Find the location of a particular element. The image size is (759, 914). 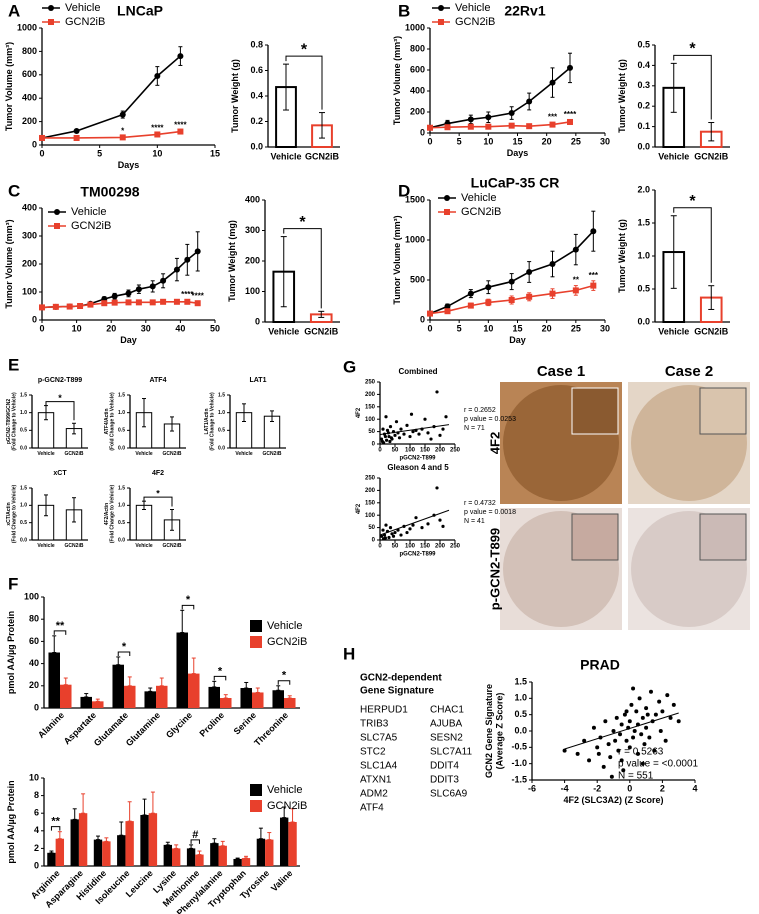

y-axis-label: Tumor Volume (mm³) is located at coordinates (9, 86).